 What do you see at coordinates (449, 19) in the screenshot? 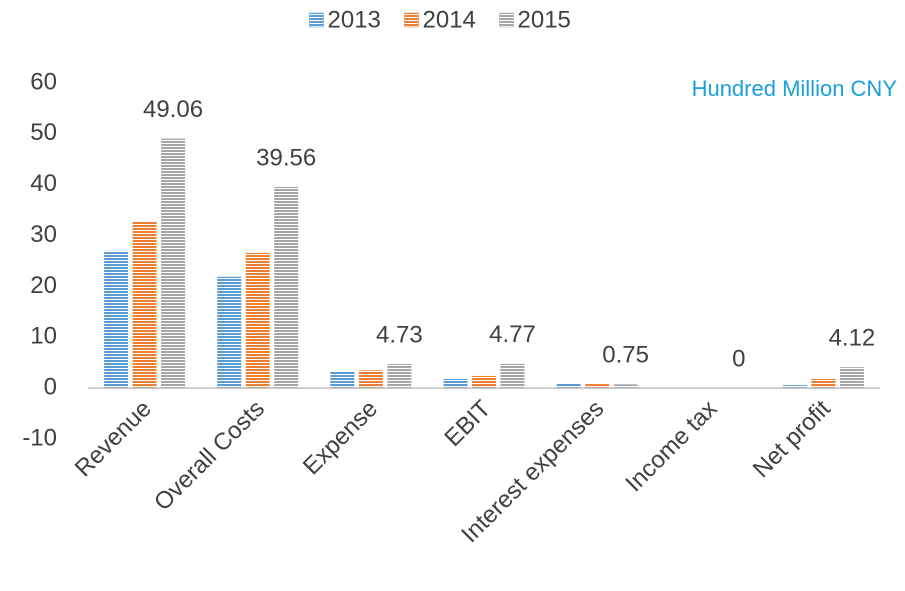
I see `legend-label: 2014` at bounding box center [449, 19].